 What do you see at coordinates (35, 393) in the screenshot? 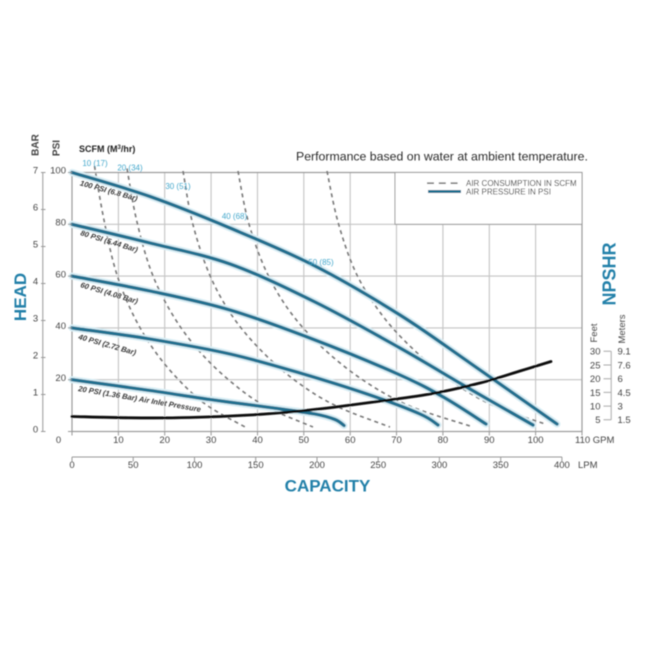
I see `svg-text: 1` at bounding box center [35, 393].